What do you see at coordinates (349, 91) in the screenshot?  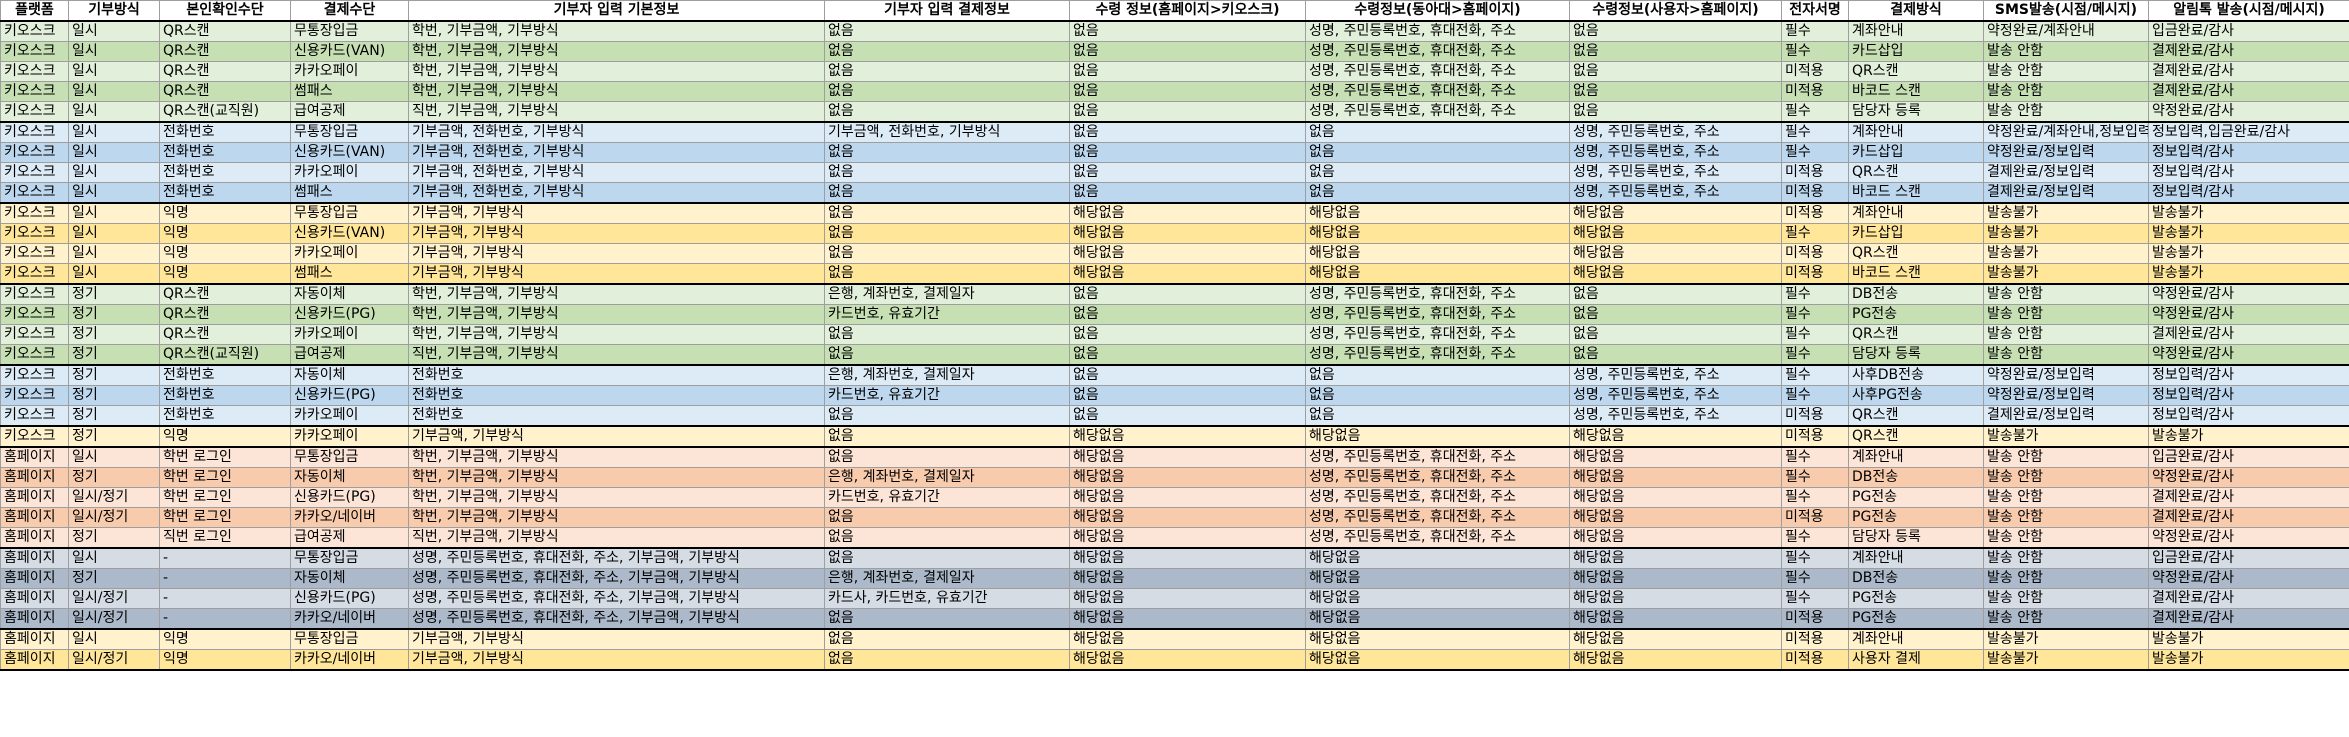 I see `table-cell: 썸패스` at bounding box center [349, 91].